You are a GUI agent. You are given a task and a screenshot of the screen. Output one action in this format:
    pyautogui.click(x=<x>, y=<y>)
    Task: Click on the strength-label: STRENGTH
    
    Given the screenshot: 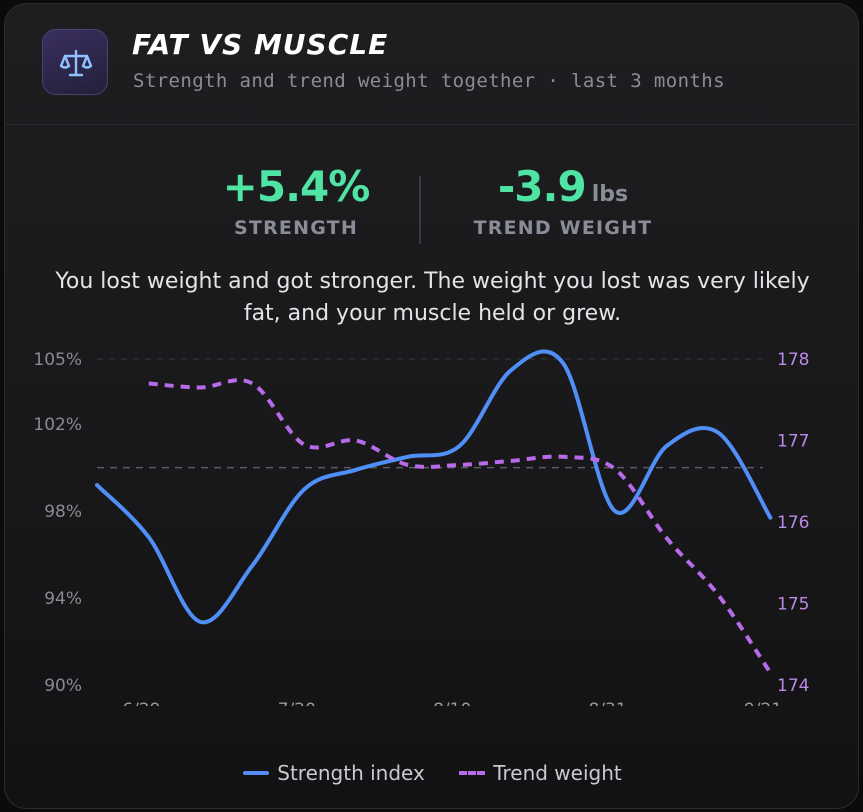 What is the action you would take?
    pyautogui.click(x=296, y=228)
    